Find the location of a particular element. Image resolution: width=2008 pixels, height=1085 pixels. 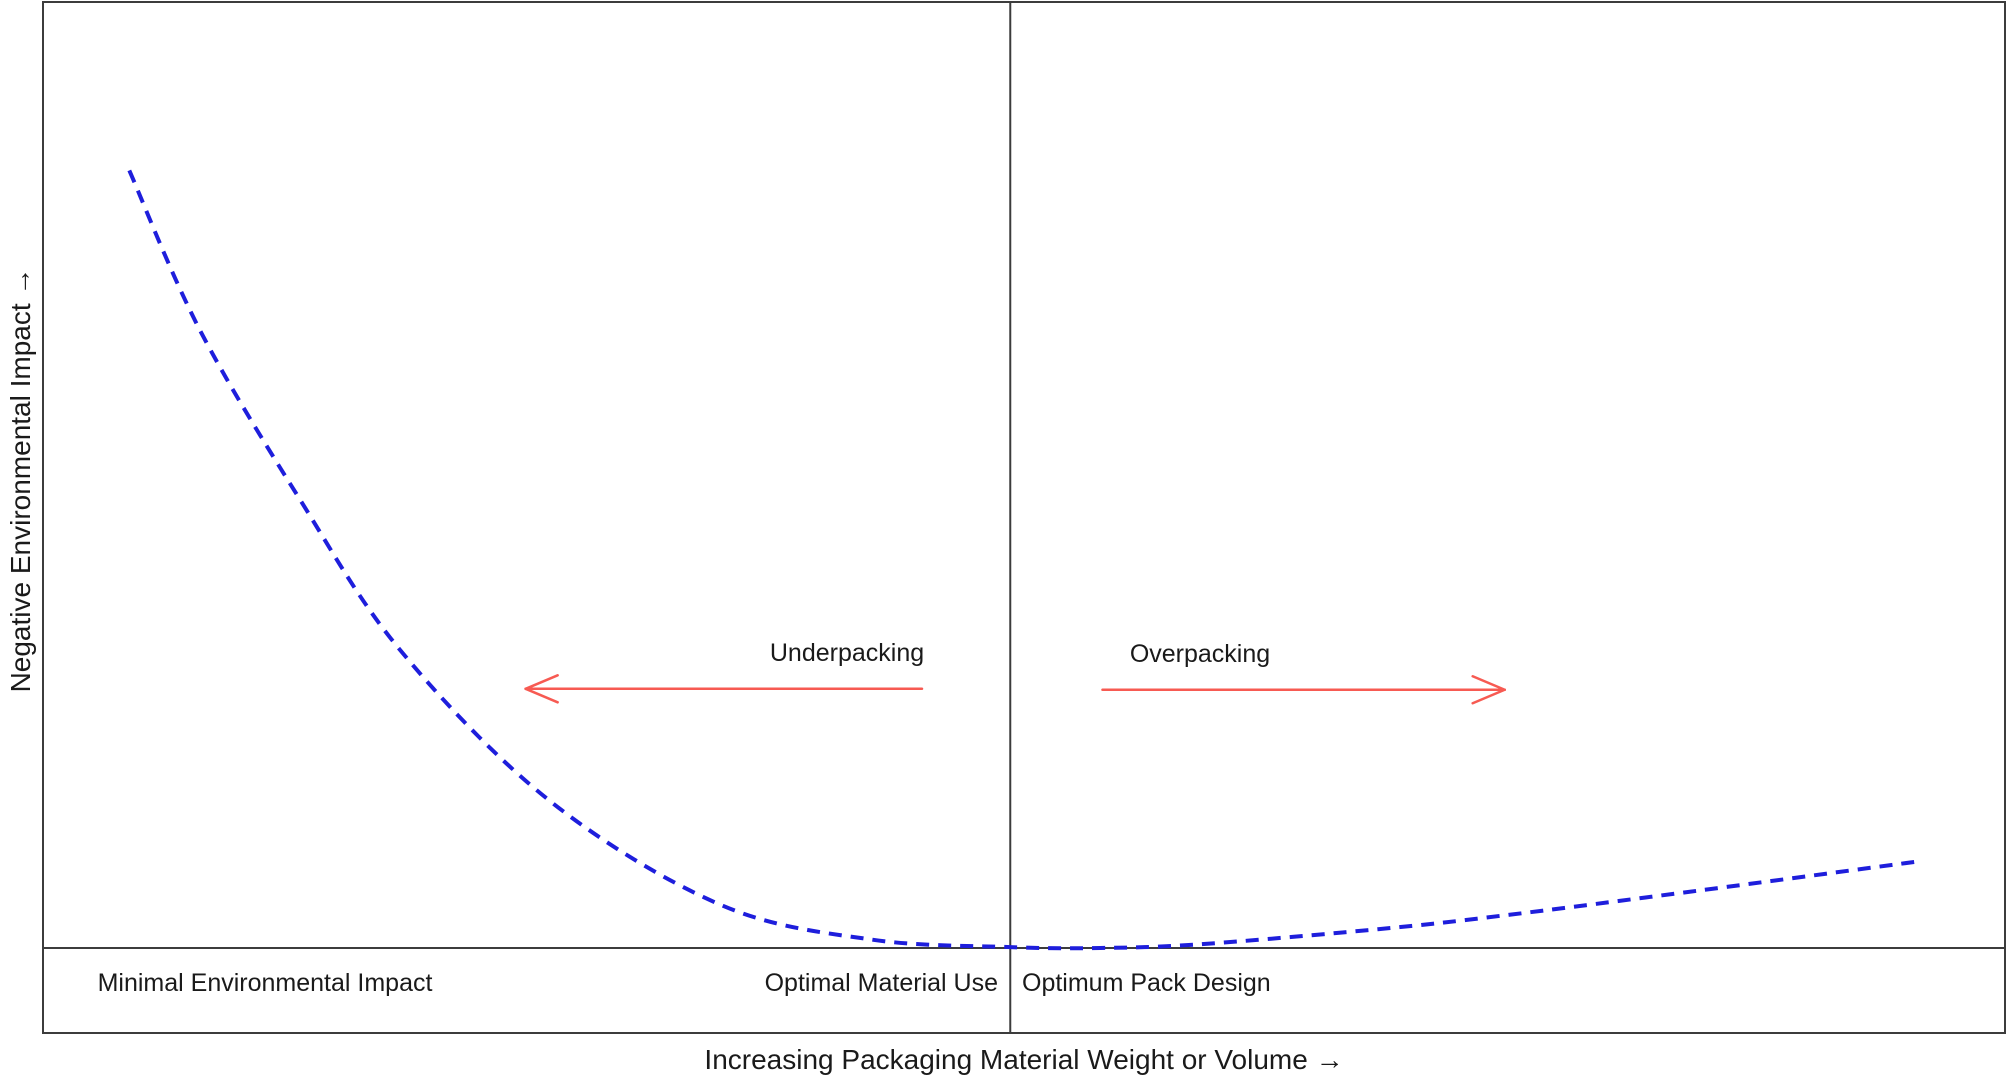

overpacking-label: Overpacking is located at coordinates (1200, 654).